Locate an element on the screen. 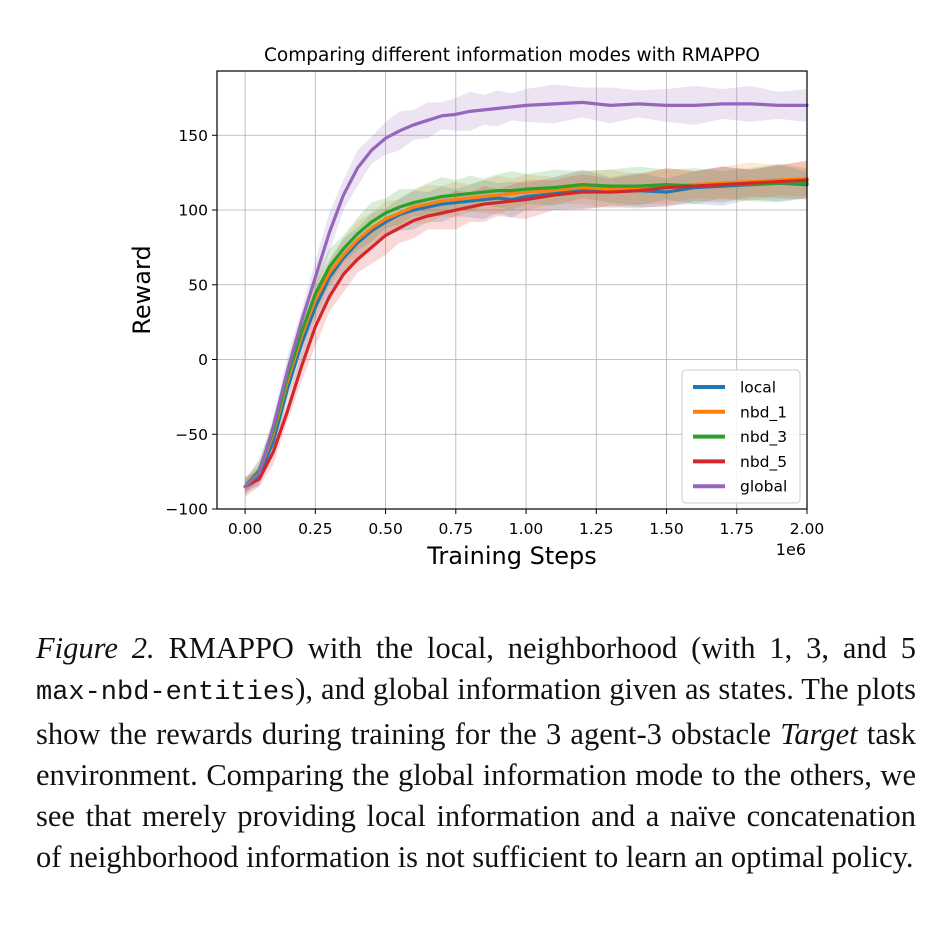 The height and width of the screenshot is (941, 944). y-tick-label: 150 is located at coordinates (193, 136).